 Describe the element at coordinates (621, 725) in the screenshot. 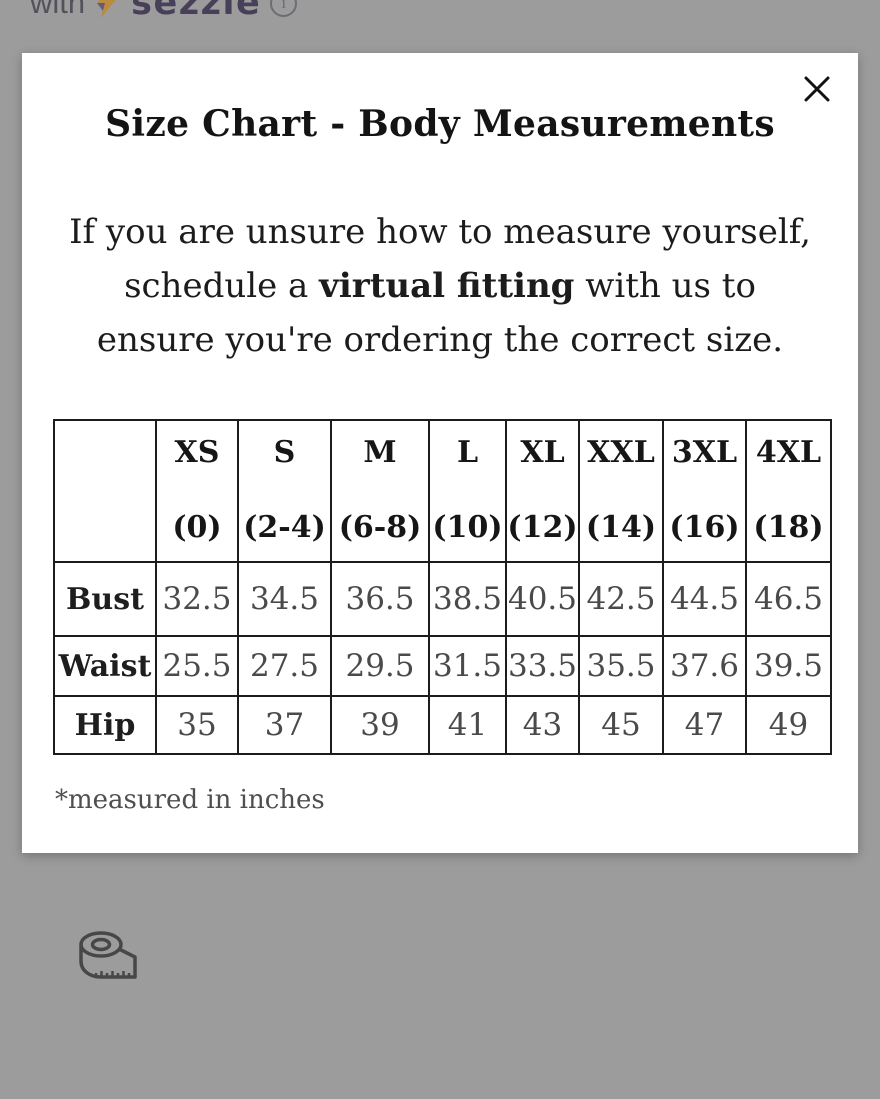

I see `measurement-cell: 45` at that location.